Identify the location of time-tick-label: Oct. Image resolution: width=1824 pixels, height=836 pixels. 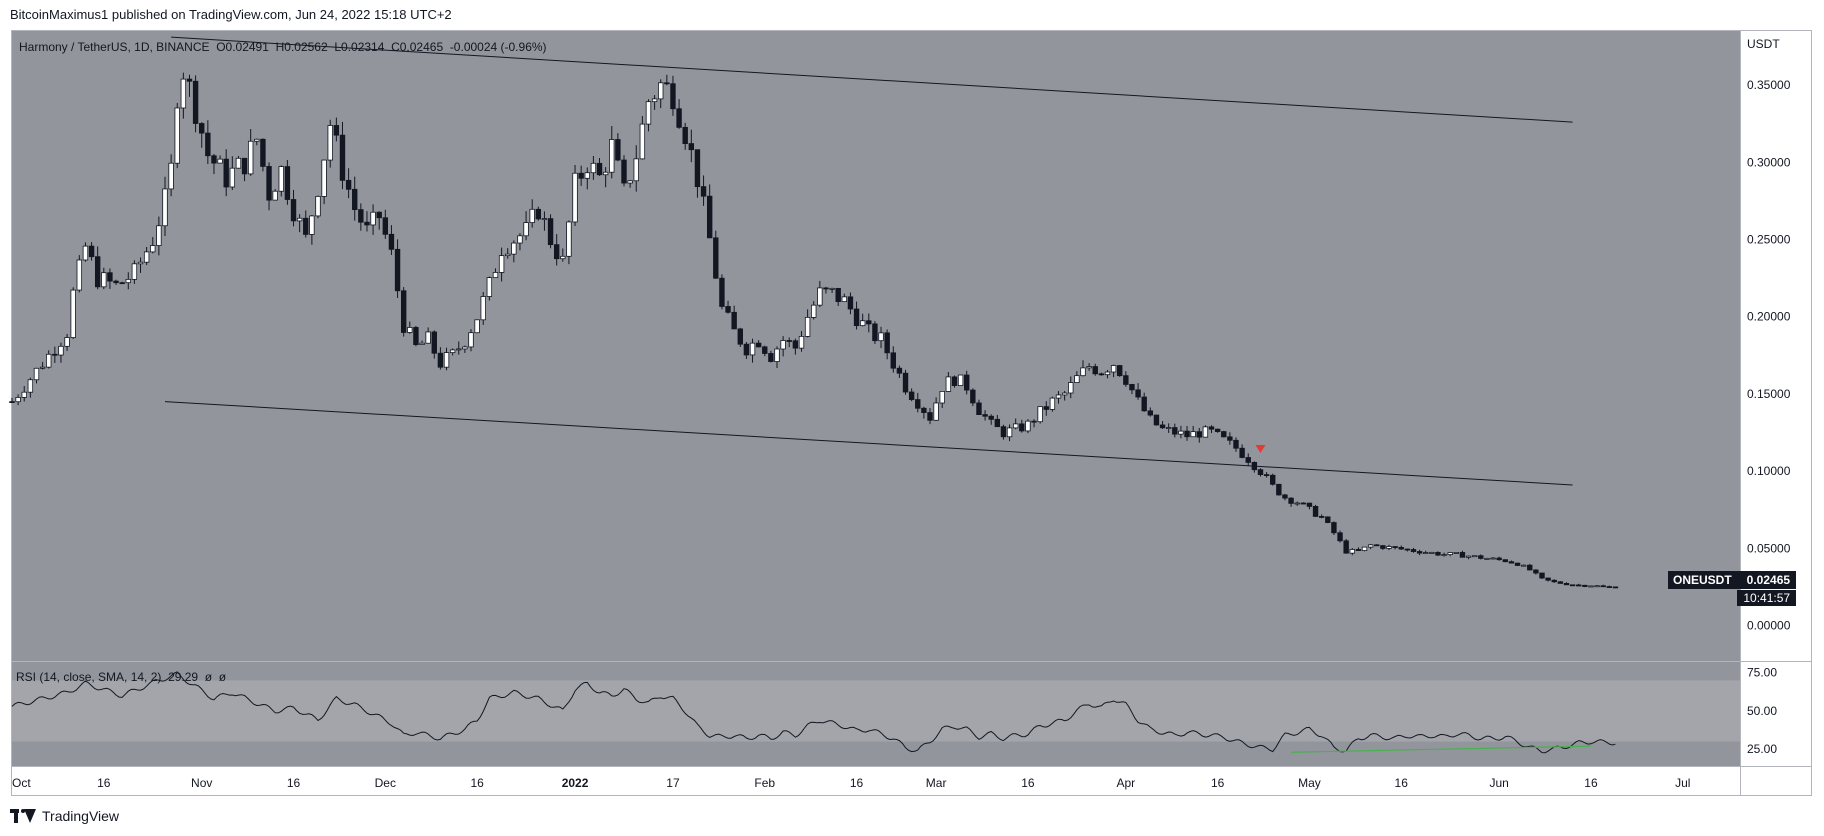
(21, 783).